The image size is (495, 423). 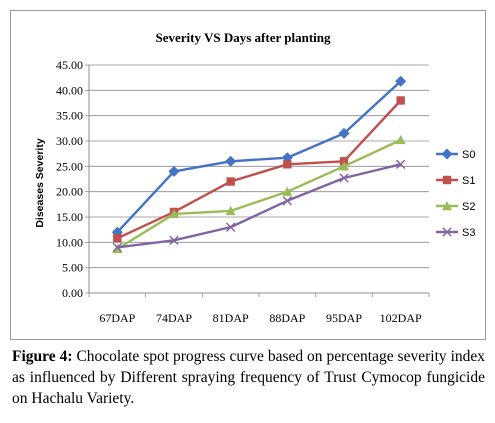 What do you see at coordinates (69, 242) in the screenshot?
I see `y-tick-label: 10.00` at bounding box center [69, 242].